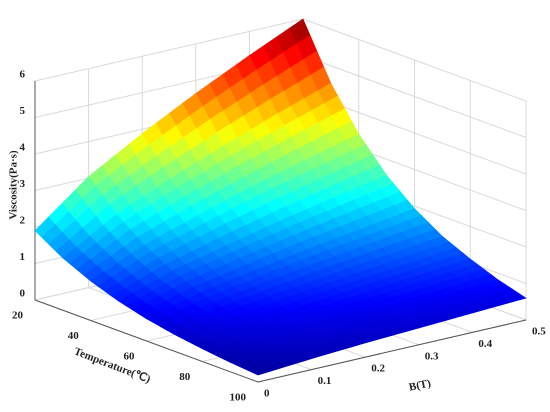  I want to click on y-tick-label: 0.2, so click(378, 369).